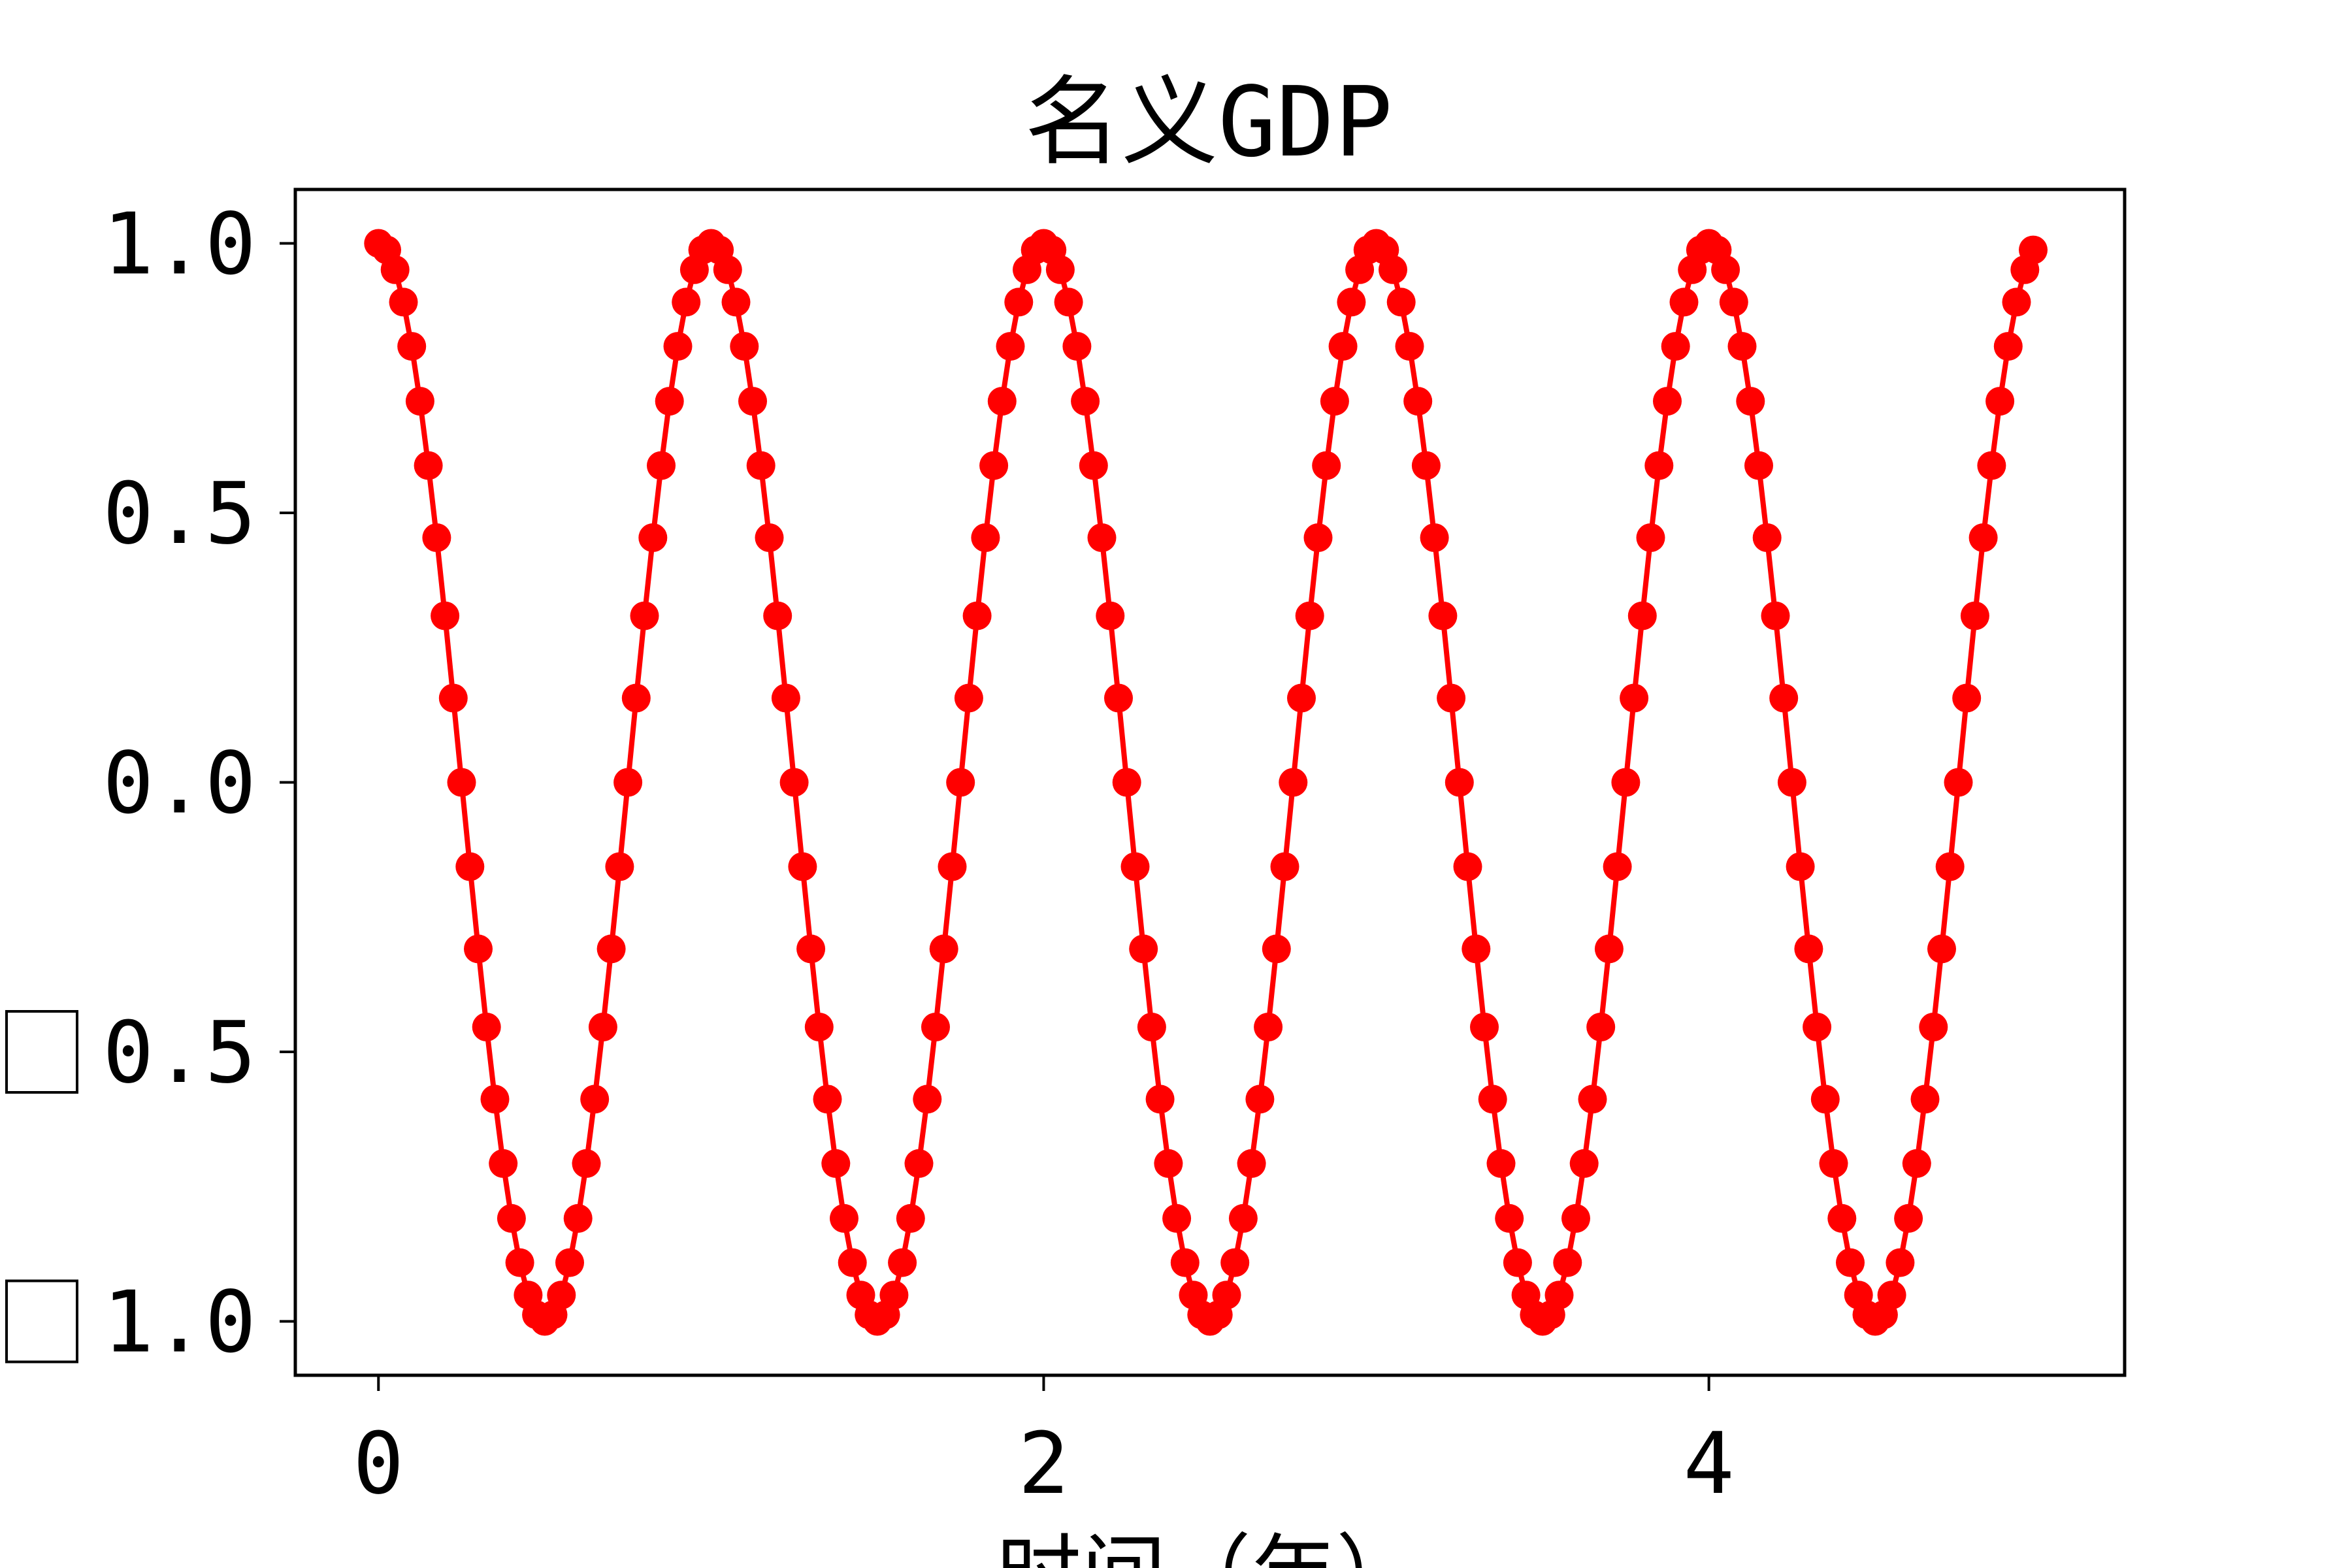 This screenshot has height=1568, width=2352. Describe the element at coordinates (1208, 122) in the screenshot. I see `chart-title: 名义GDP` at that location.